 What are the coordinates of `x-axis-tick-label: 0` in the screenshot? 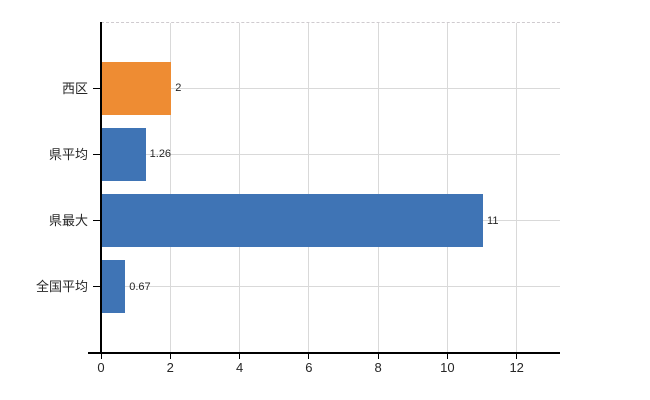 It's located at (101, 367).